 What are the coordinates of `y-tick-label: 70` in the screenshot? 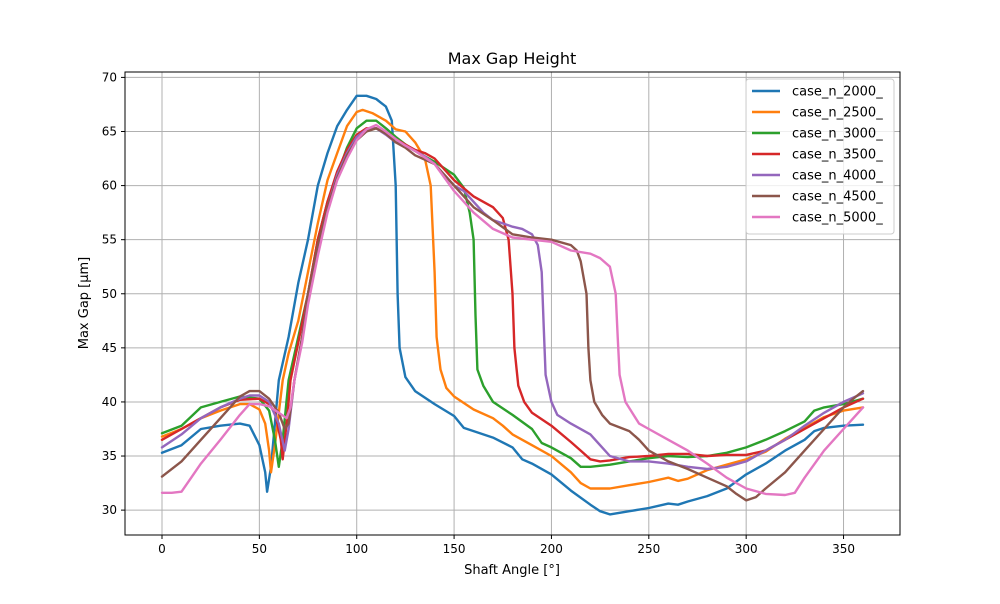 It's located at (109, 77).